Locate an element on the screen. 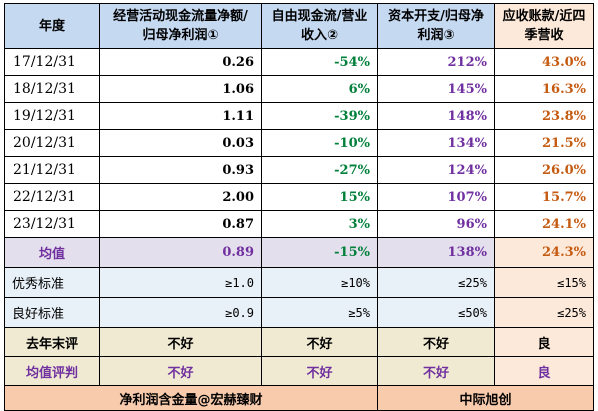 The height and width of the screenshot is (411, 598). header-col2: 自由现金流/营业收入② is located at coordinates (319, 26).